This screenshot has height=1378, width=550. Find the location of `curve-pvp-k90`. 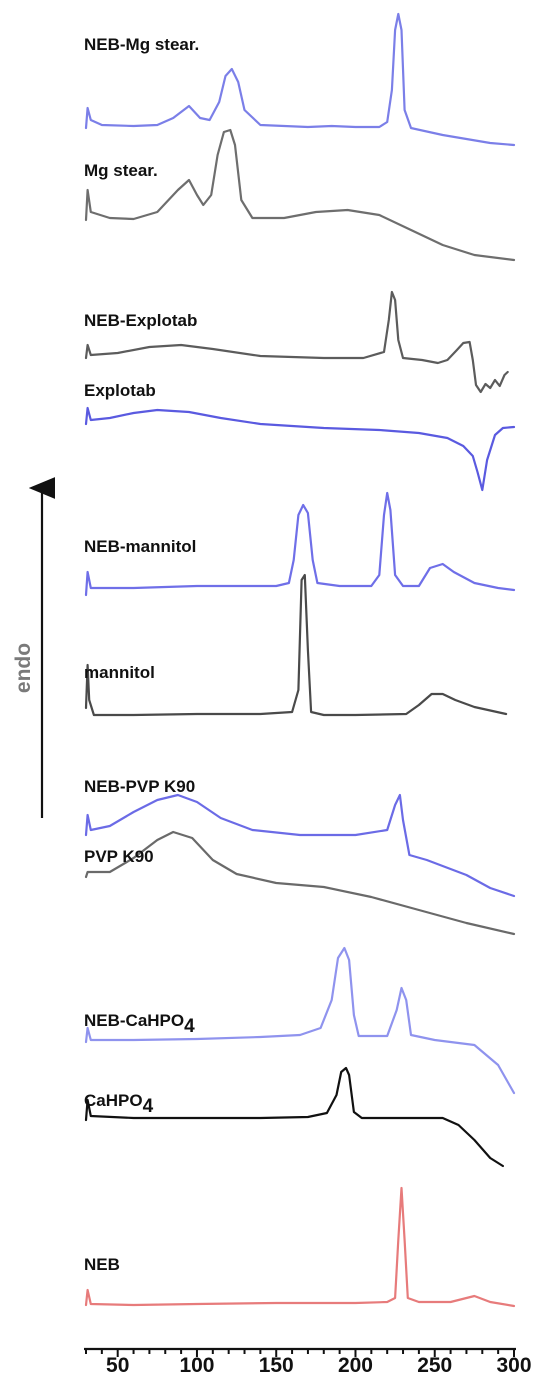

curve-pvp-k90 is located at coordinates (300, 883).